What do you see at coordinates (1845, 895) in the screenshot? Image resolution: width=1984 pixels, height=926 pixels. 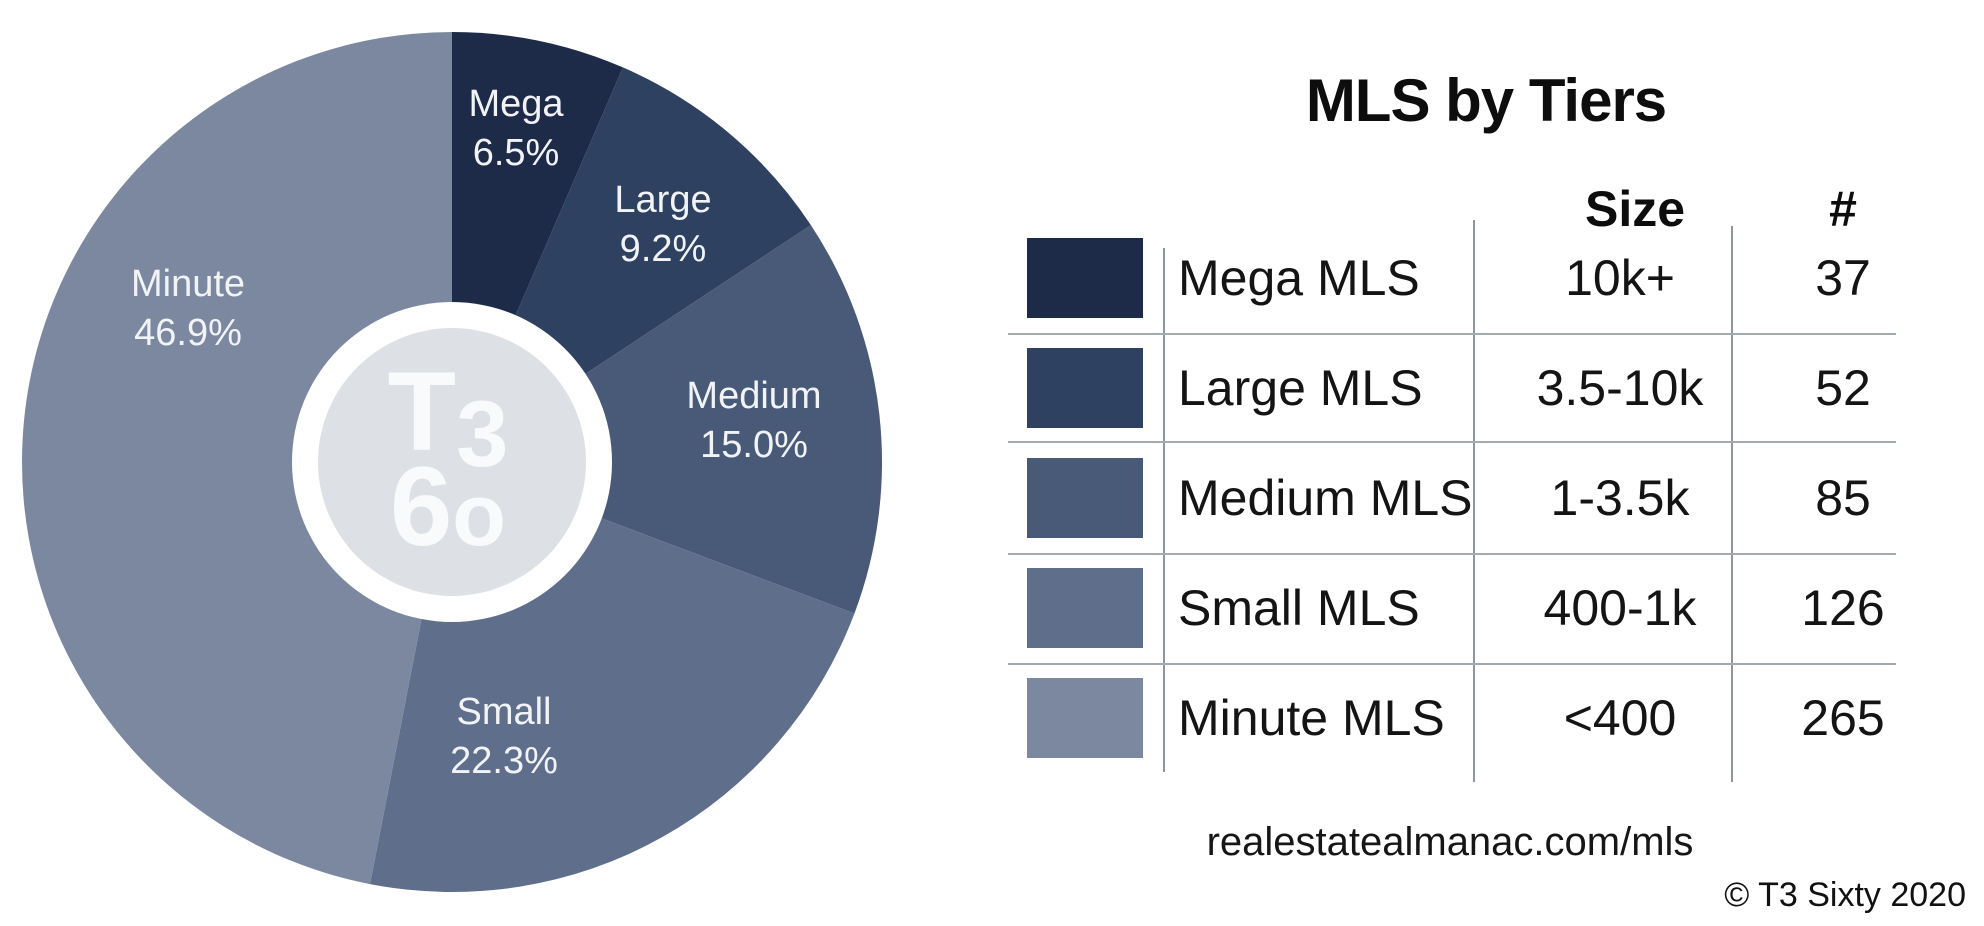 I see `copyright-text: © T3 Sixty 2020` at bounding box center [1845, 895].